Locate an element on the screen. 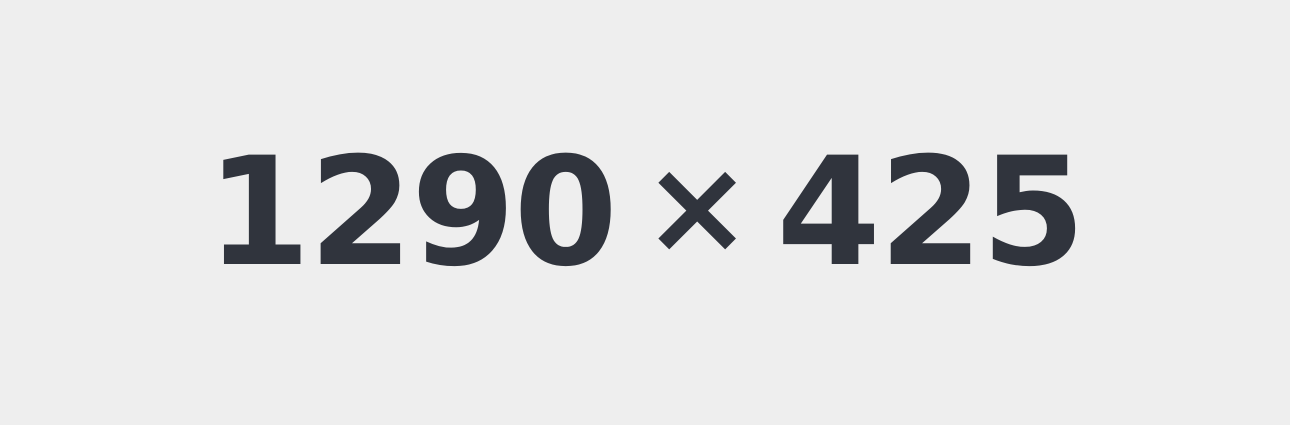 The image size is (1290, 425). height-value: 425 is located at coordinates (930, 212).